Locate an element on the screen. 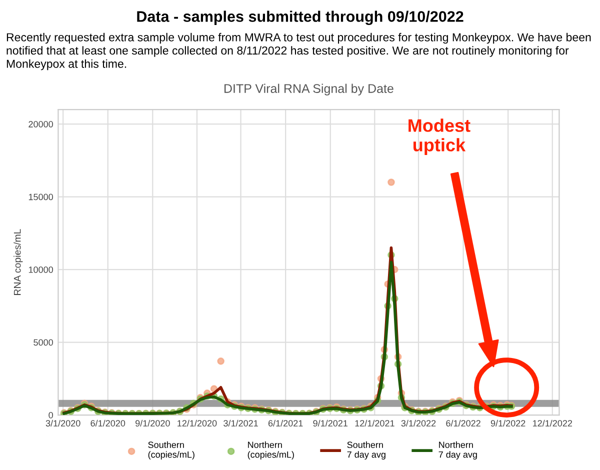  y-tick-label: 5000 is located at coordinates (43, 342).